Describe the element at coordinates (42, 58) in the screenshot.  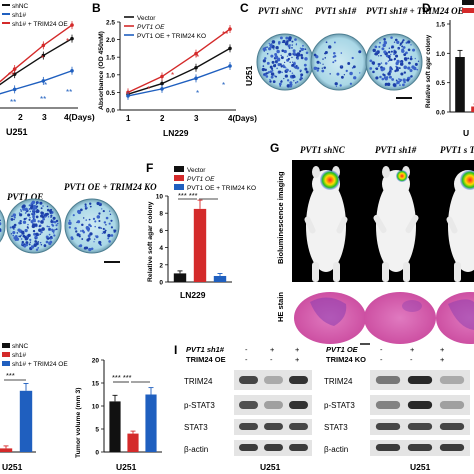
I see `panel-a-star-2: *` at that location.